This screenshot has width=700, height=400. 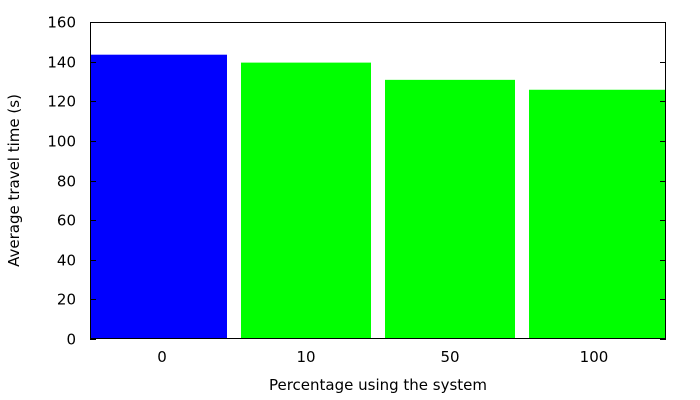 I want to click on y-tick-label: 0, so click(x=71, y=340).